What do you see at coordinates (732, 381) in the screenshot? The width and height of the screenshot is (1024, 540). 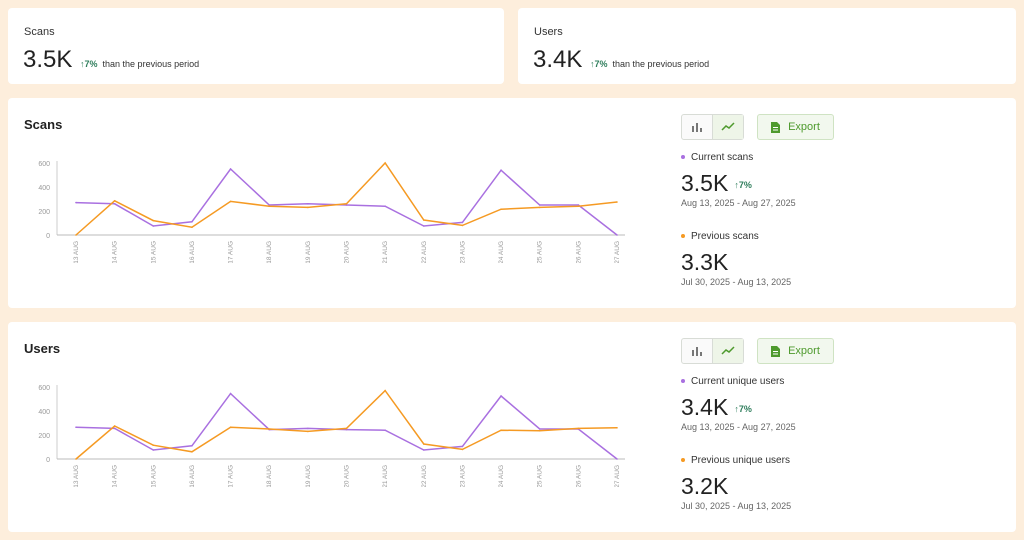 I see `legend-current: Current unique users` at bounding box center [732, 381].